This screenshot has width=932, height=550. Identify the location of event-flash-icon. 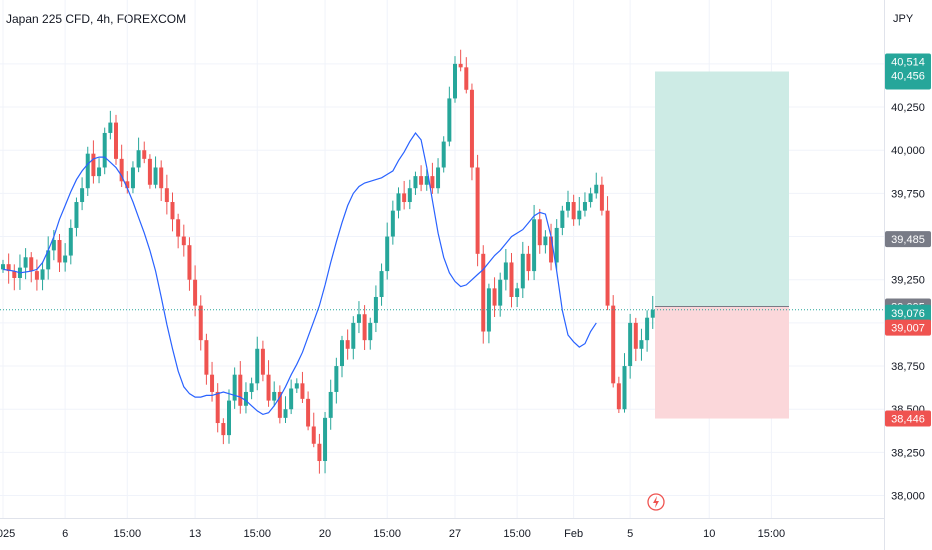
(656, 502).